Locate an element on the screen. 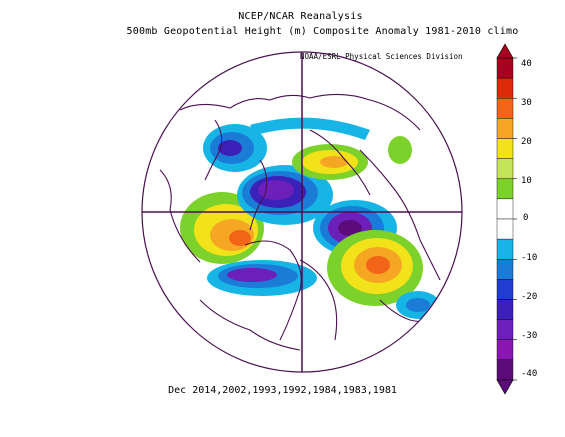 The width and height of the screenshot is (565, 437). colorbar-bottom-arrow is located at coordinates (505, 387).